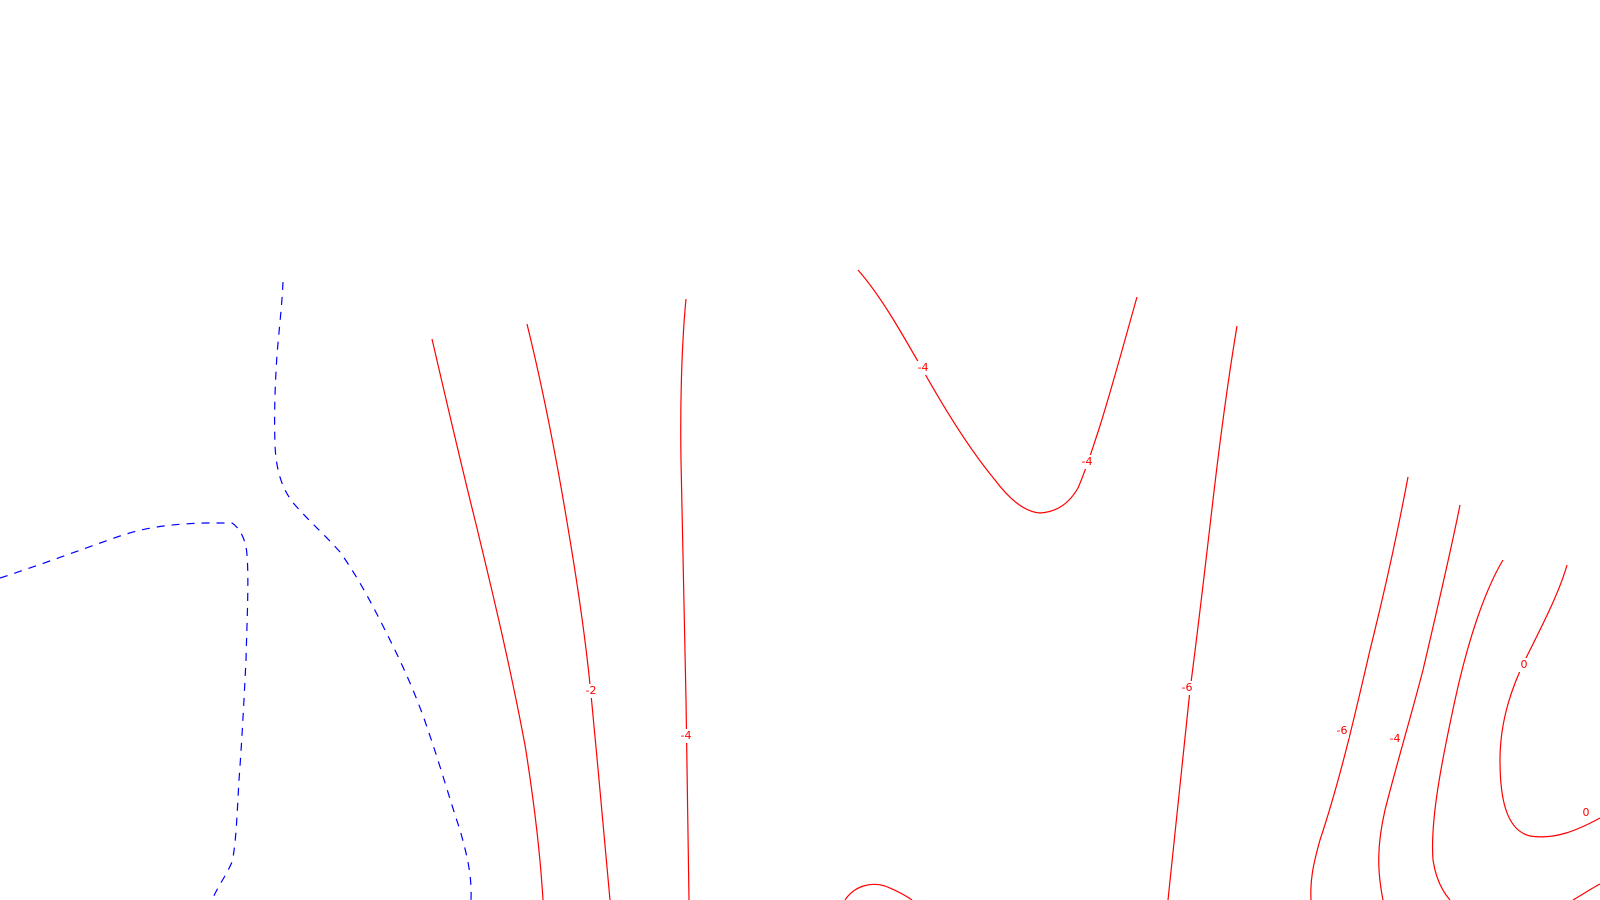 This screenshot has width=1600, height=900. What do you see at coordinates (373, 590) in the screenshot?
I see `contour-line-dashed-inner` at bounding box center [373, 590].